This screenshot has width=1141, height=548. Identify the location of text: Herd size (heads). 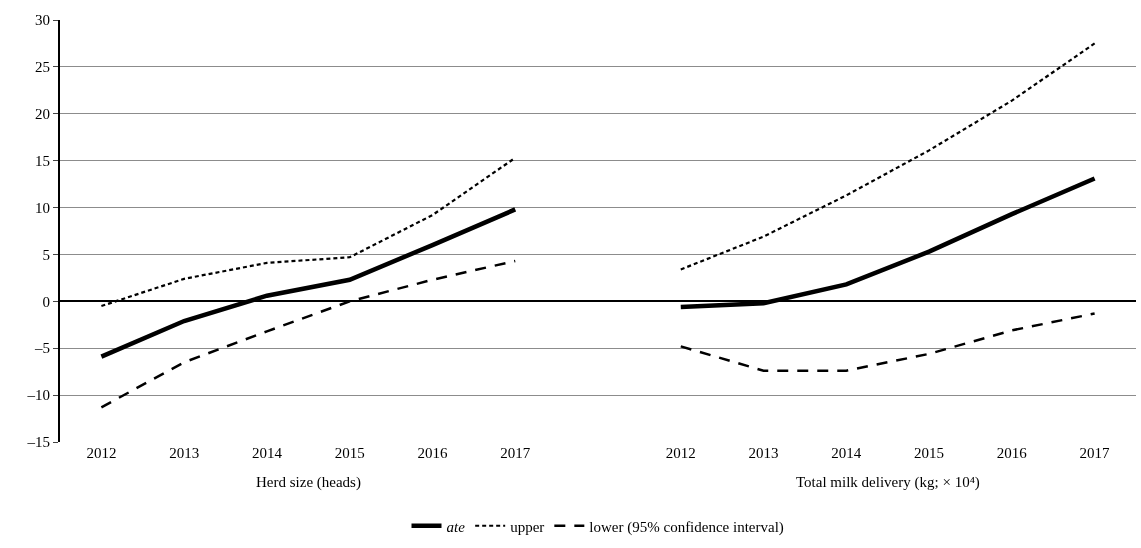
(308, 482).